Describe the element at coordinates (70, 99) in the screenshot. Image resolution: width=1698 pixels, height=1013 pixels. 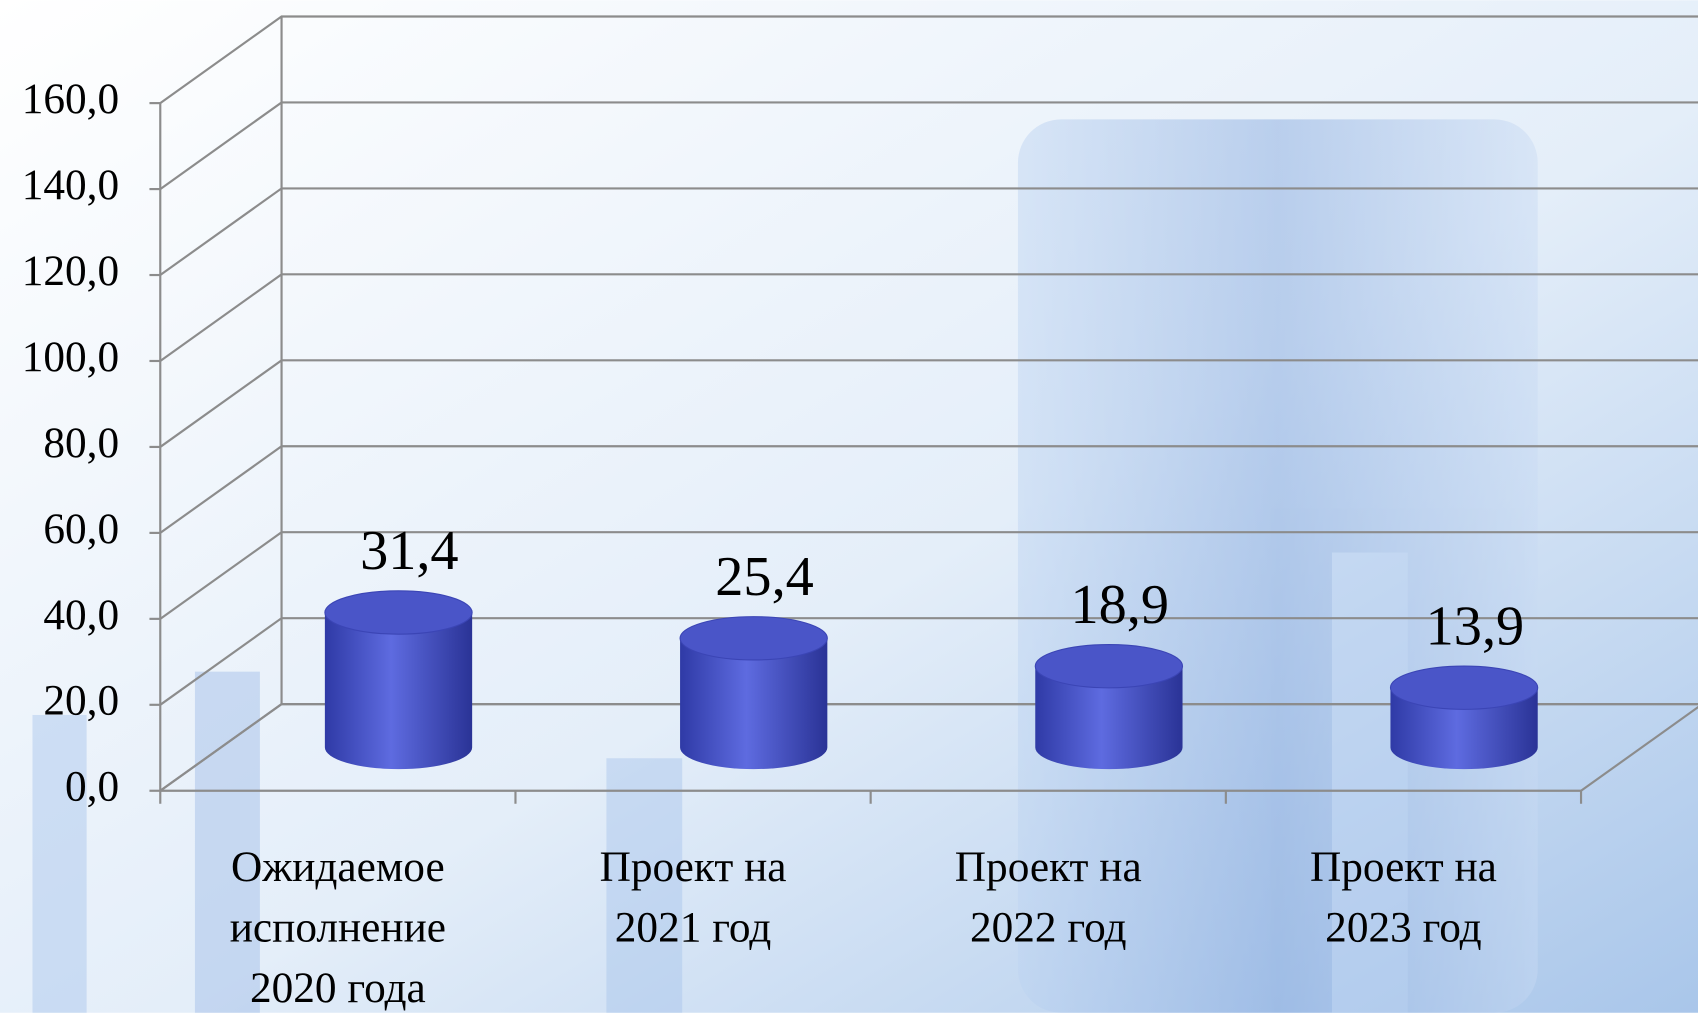
I see `y-tick-label: 160,0` at that location.